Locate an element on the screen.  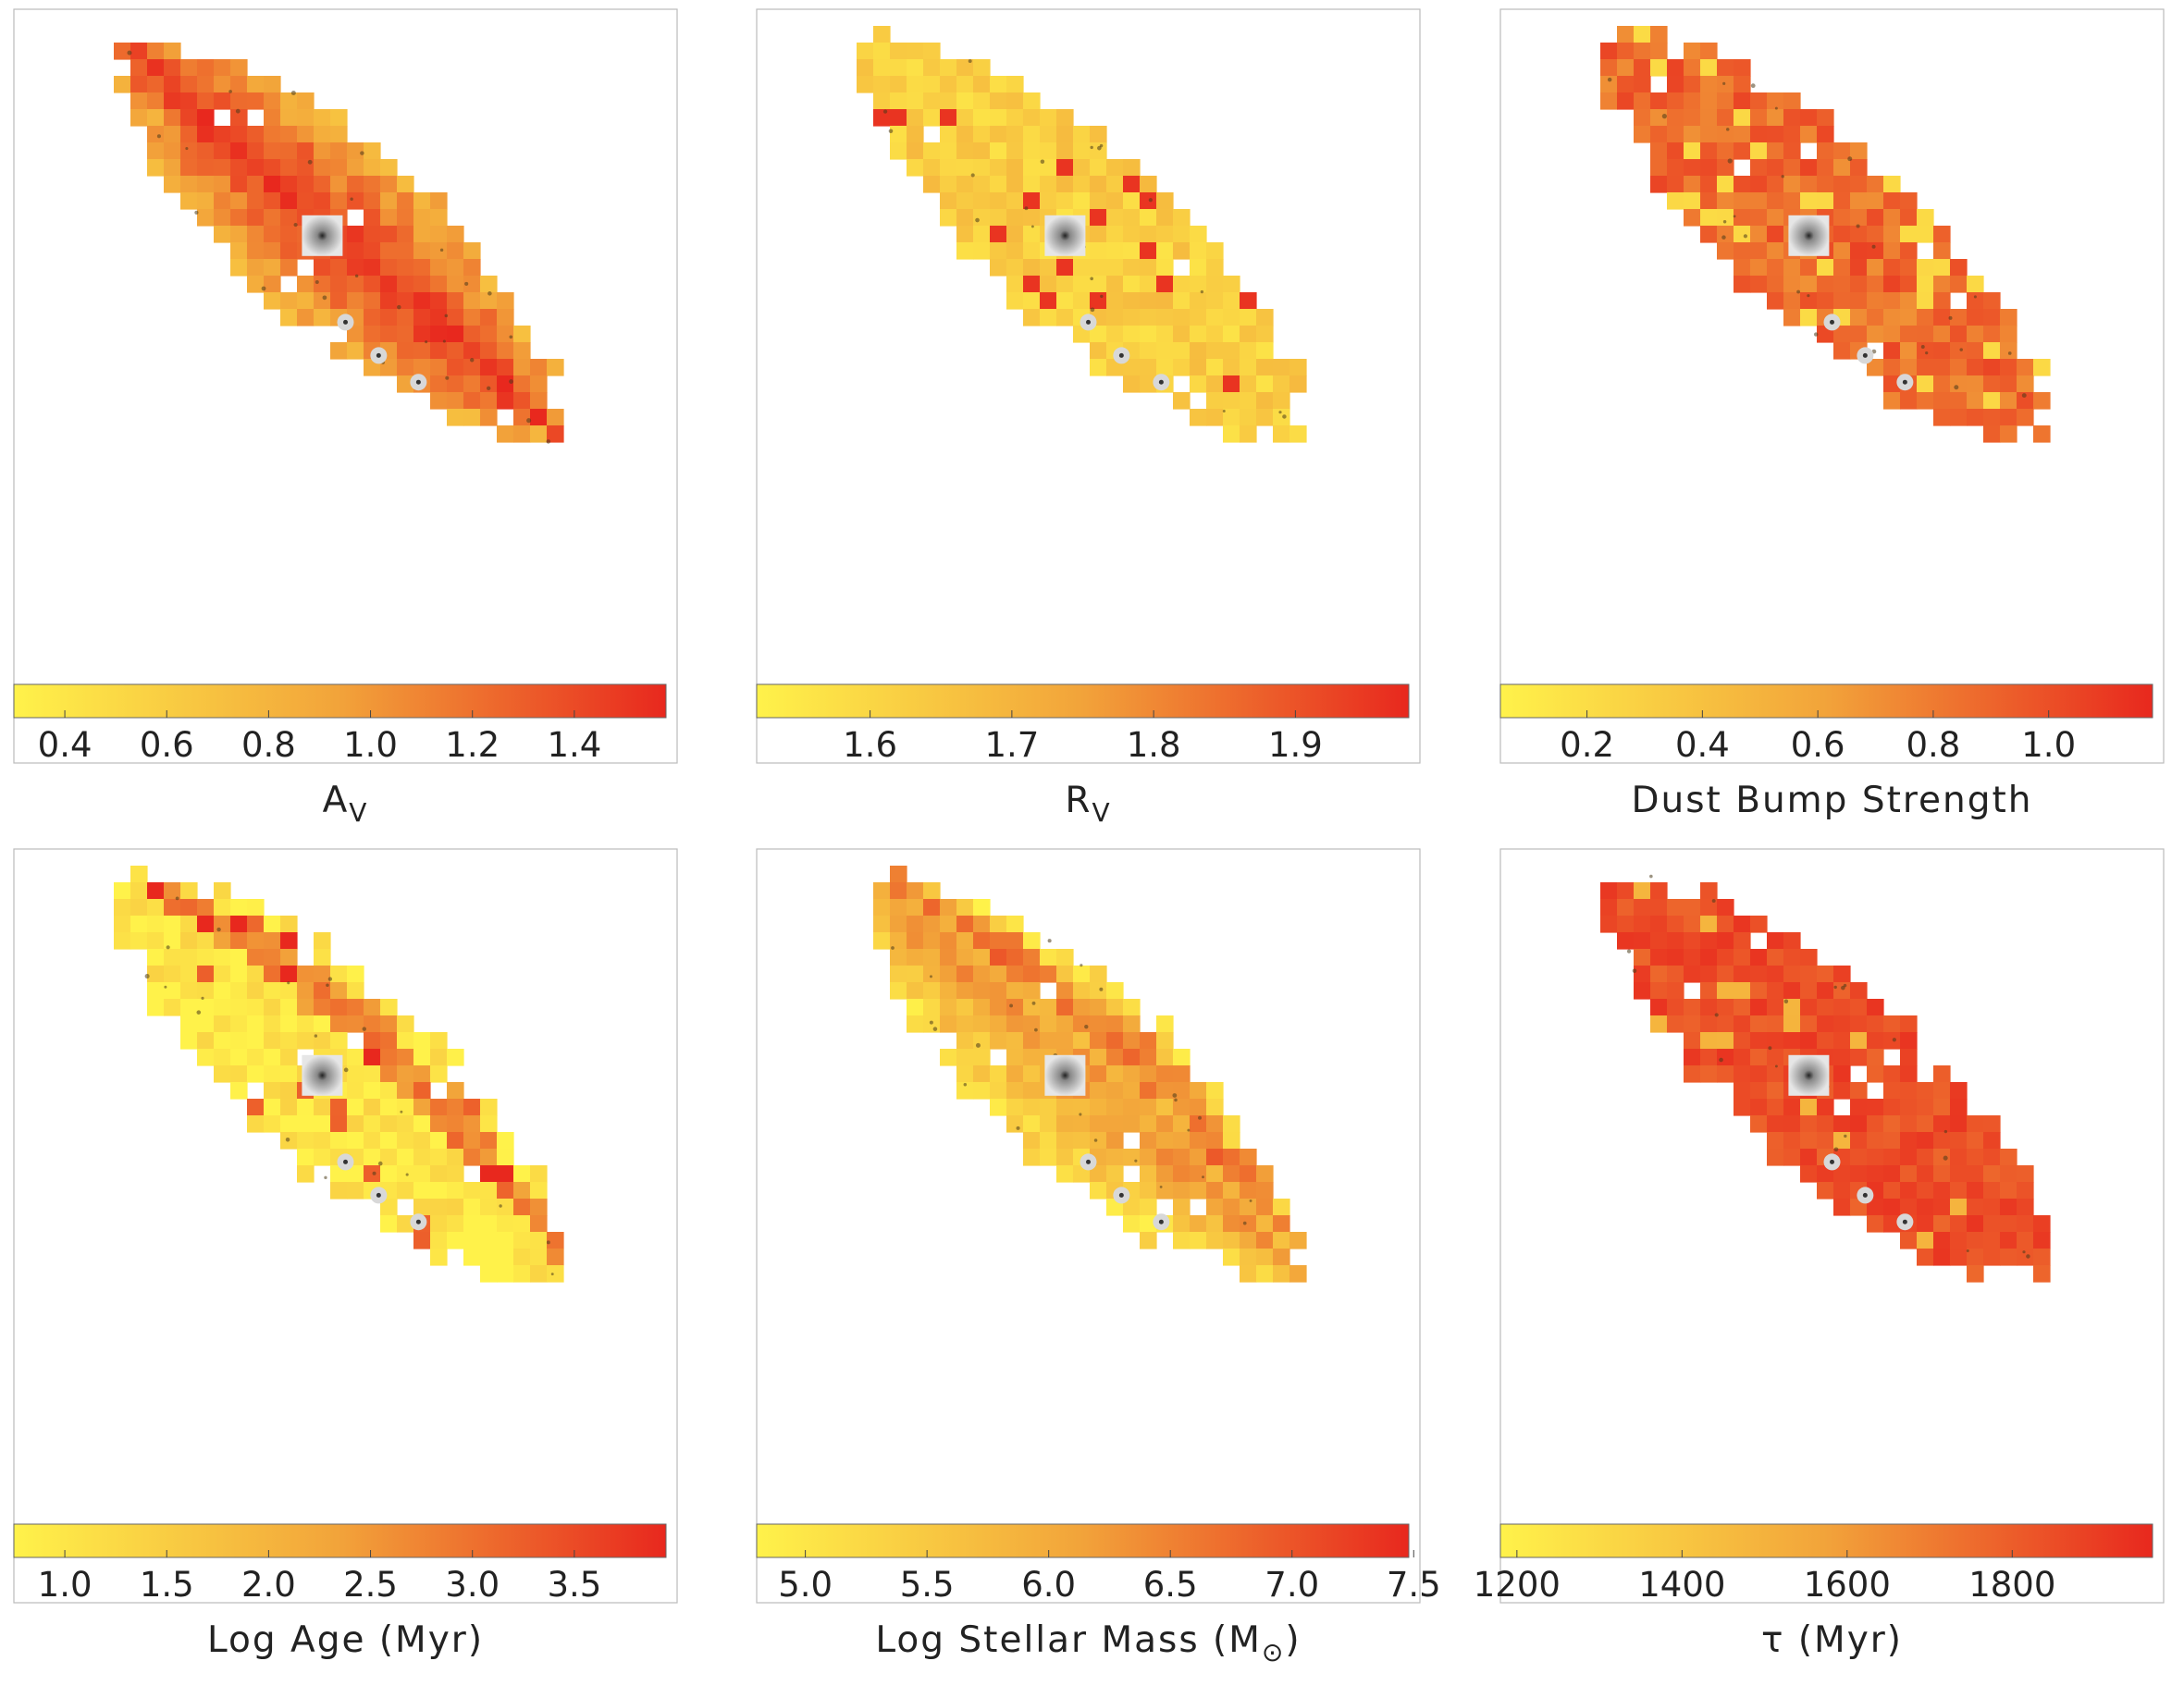
colorbar is located at coordinates (1083, 1540).